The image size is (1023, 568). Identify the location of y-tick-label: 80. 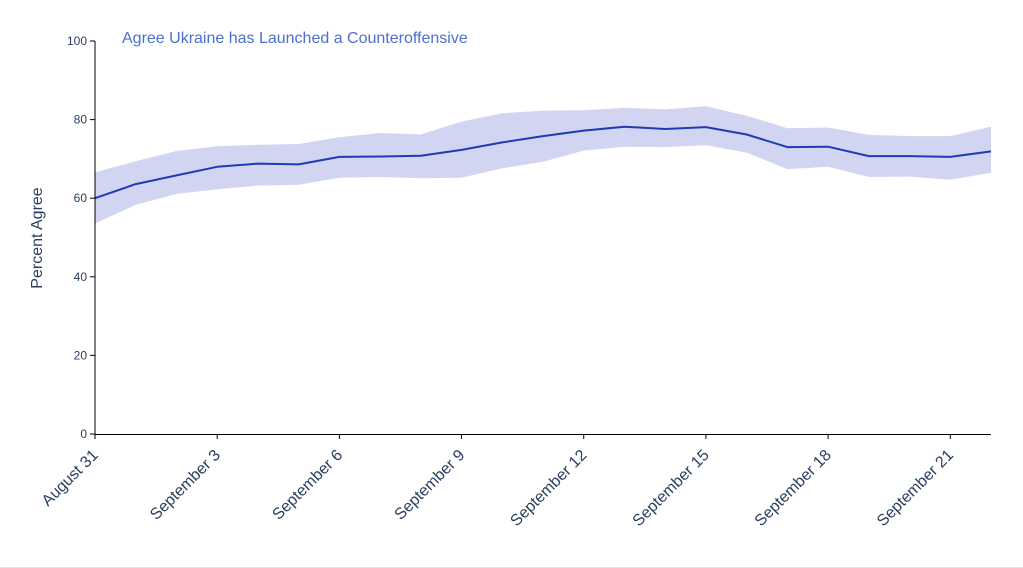
(81, 120).